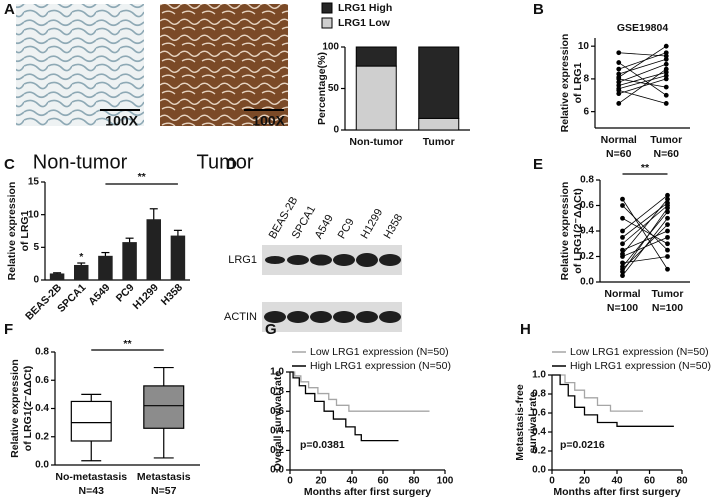 The width and height of the screenshot is (726, 497). I want to click on x-axis-label: Months after first surgery, so click(367, 491).